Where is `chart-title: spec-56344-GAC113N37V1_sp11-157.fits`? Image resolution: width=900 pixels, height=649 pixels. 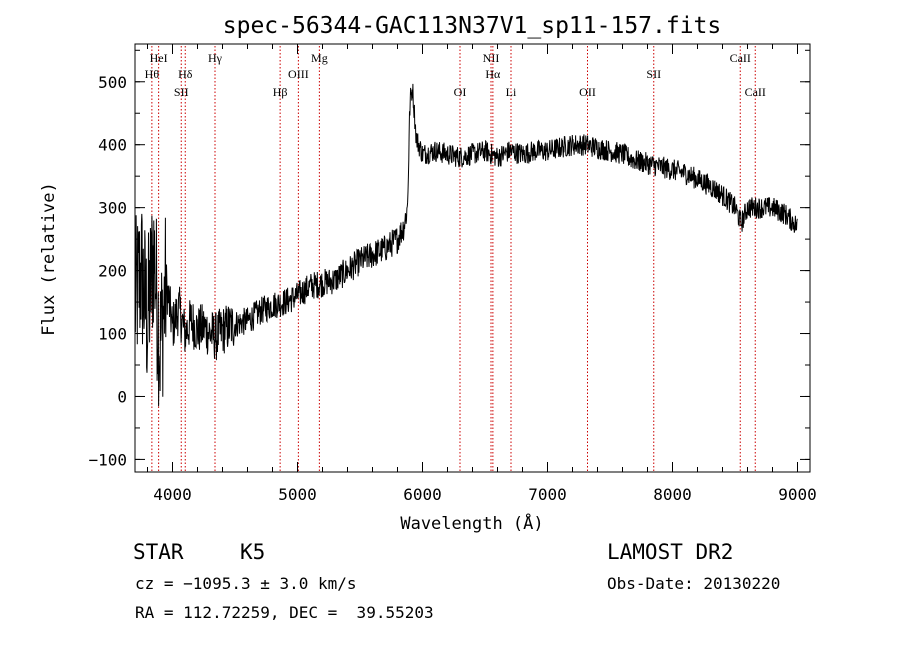 chart-title: spec-56344-GAC113N37V1_sp11-157.fits is located at coordinates (472, 26).